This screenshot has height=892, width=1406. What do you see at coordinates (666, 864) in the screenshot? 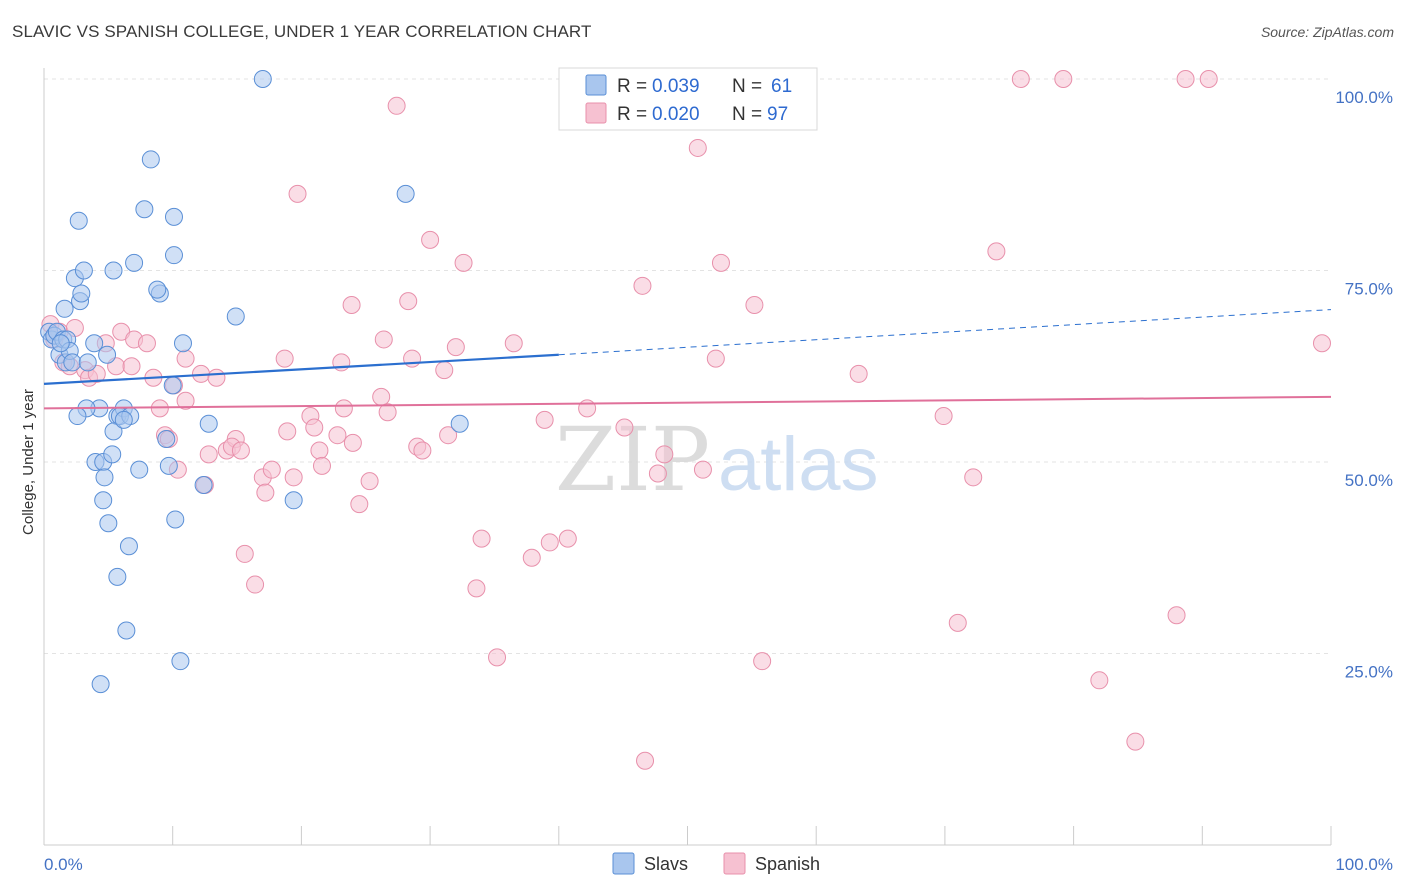
I see `bottom-legend-slavs-label: Slavs` at bounding box center [666, 864].